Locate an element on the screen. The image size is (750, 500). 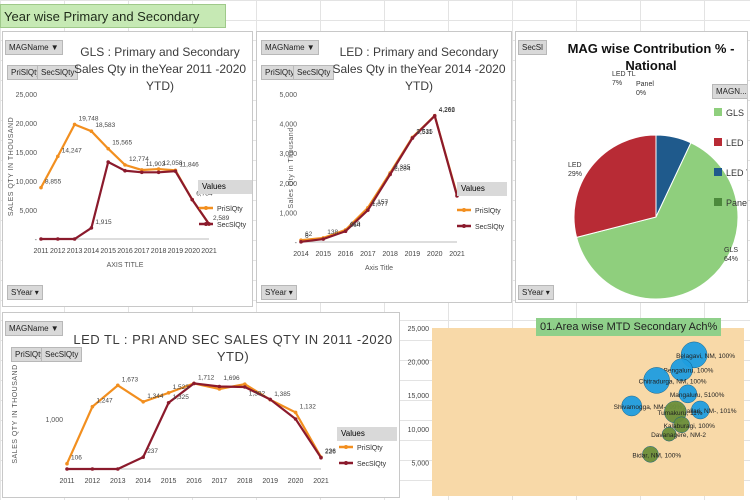
magname-label: MAGName is located at coordinates (285, 47).